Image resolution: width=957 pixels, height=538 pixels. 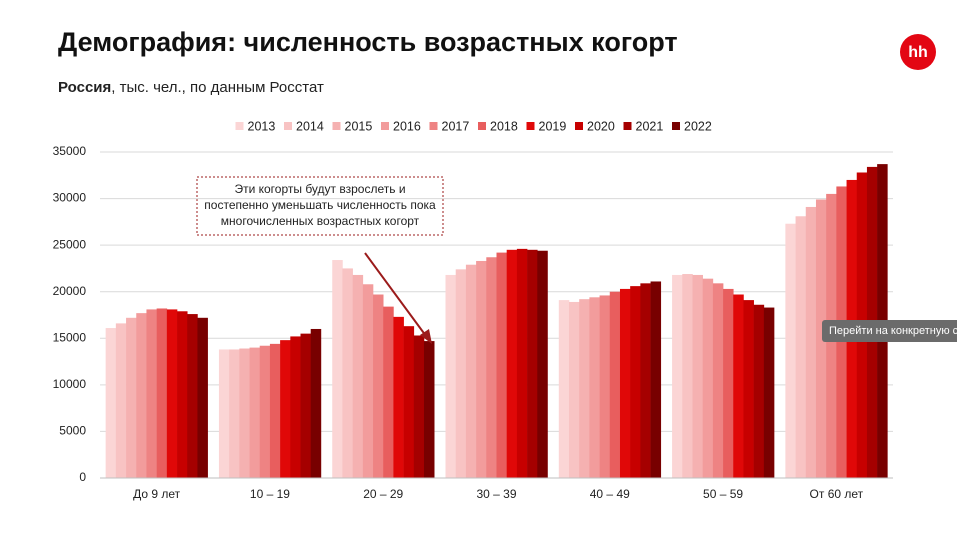 What do you see at coordinates (553, 126) in the screenshot?
I see `legend-label: 2019` at bounding box center [553, 126].